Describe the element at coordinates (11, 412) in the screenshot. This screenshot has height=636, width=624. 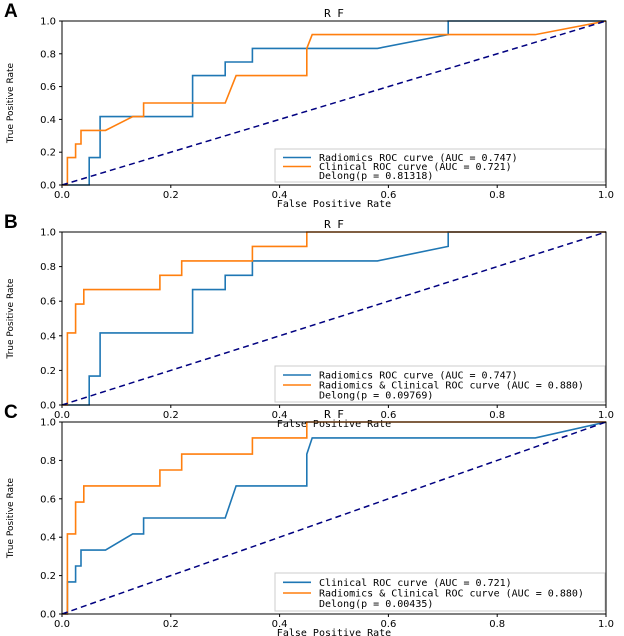
I see `panel-letter: C` at that location.